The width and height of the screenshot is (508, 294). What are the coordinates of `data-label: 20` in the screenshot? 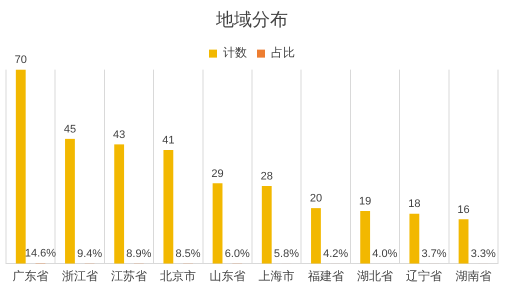 It's located at (316, 198).